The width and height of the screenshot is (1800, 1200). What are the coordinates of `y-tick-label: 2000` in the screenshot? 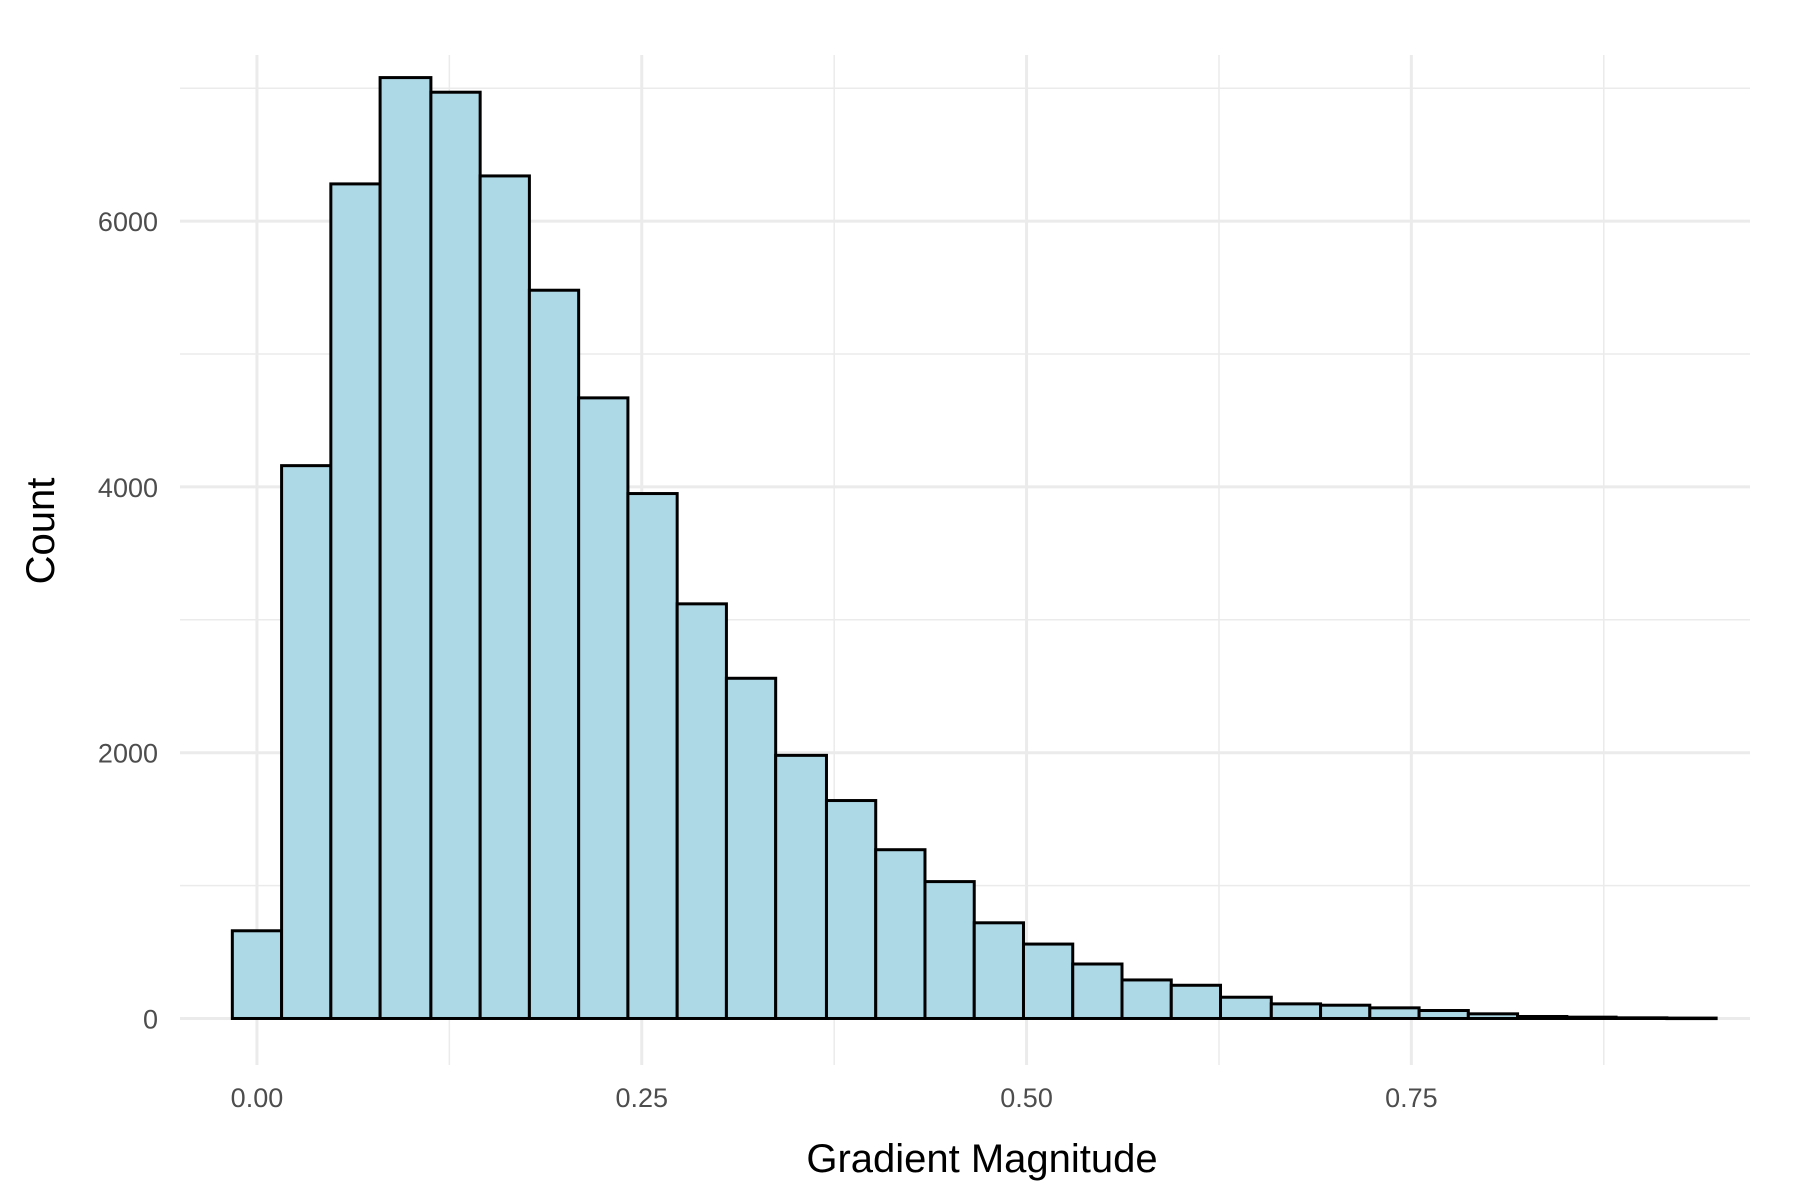 It's located at (128, 754).